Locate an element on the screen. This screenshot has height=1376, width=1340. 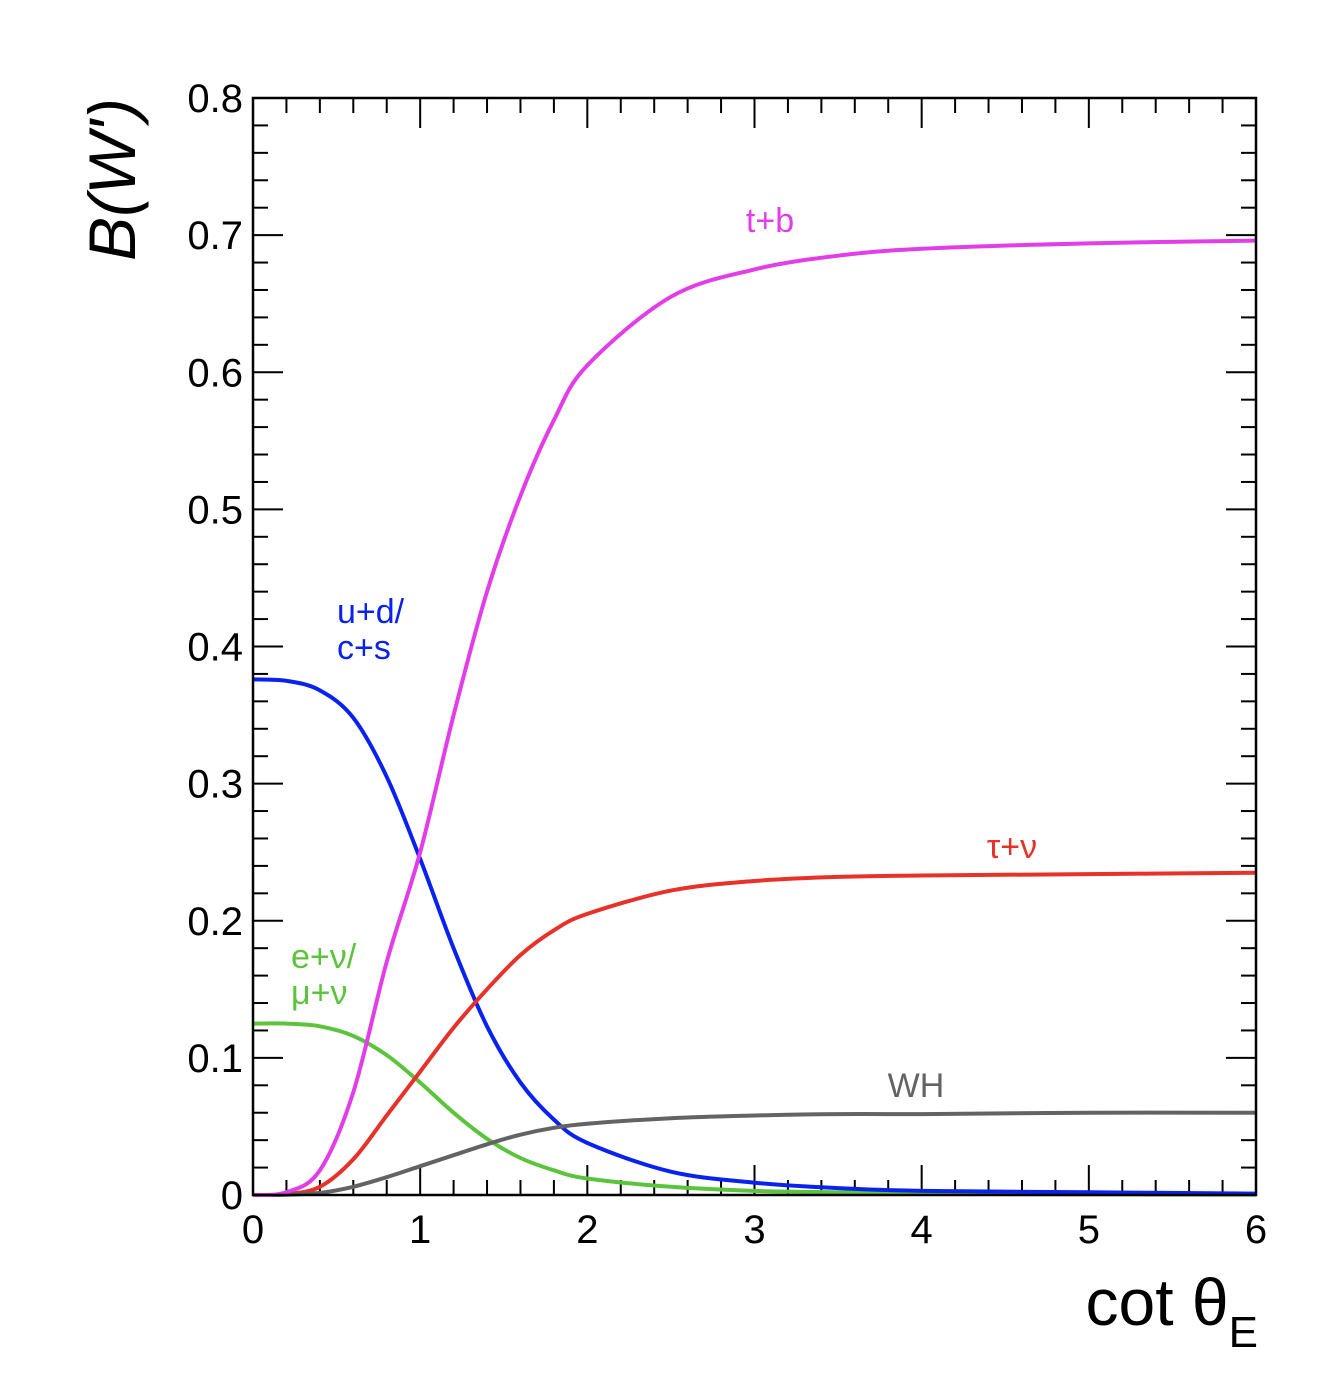
series-label-line: t+b is located at coordinates (770, 221).